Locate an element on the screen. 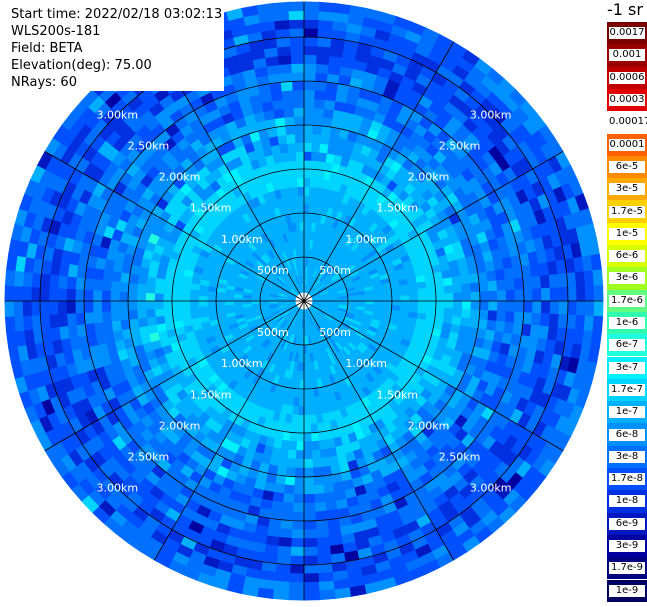  colorbar-label: 6e-6 is located at coordinates (627, 256).